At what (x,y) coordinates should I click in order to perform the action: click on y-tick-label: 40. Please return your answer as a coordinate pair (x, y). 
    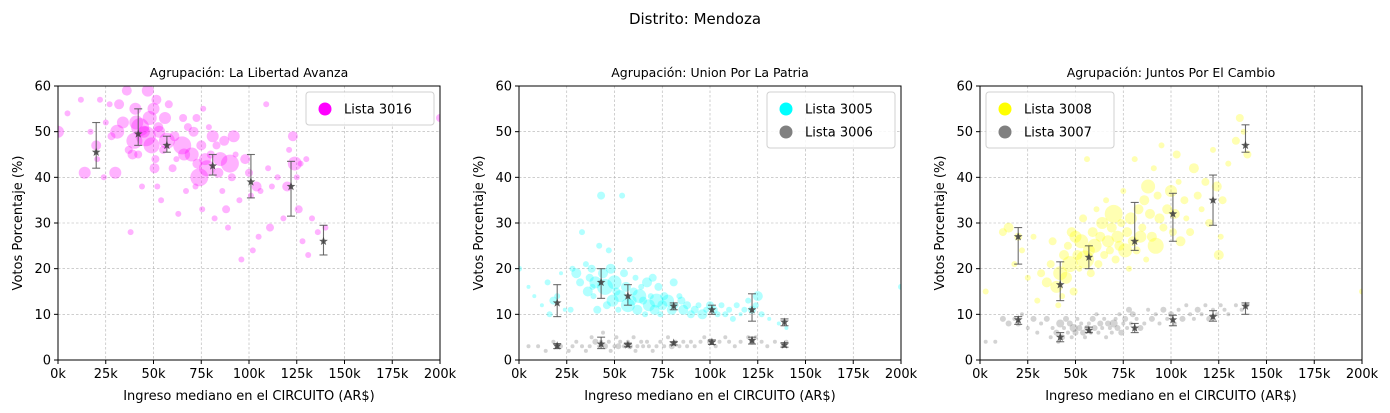
    Looking at the image, I should click on (964, 178).